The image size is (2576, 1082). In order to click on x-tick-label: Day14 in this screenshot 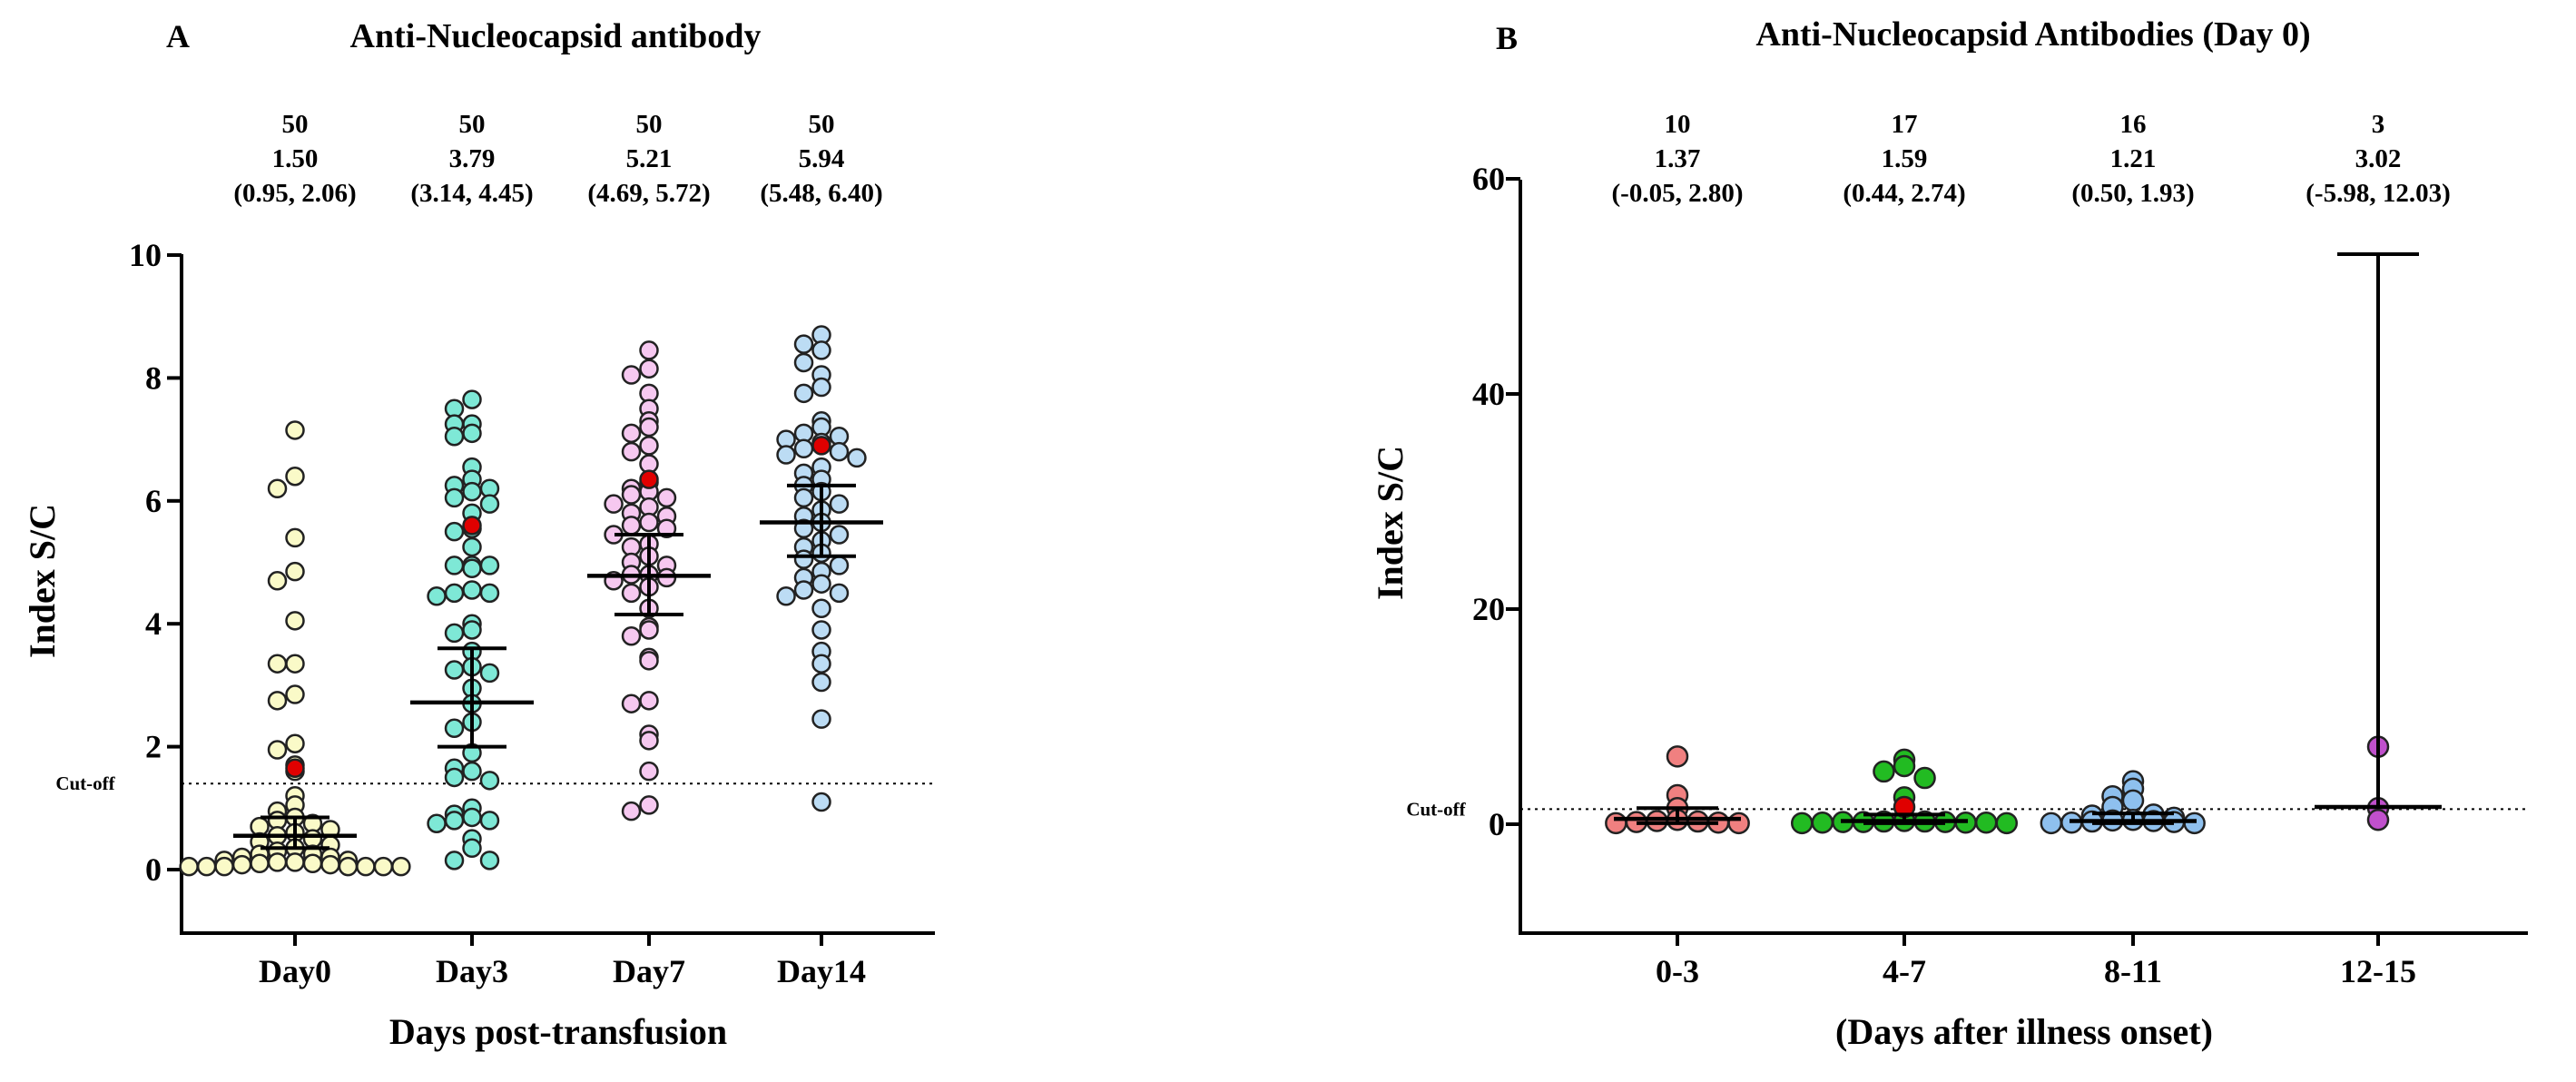, I will do `click(821, 971)`.